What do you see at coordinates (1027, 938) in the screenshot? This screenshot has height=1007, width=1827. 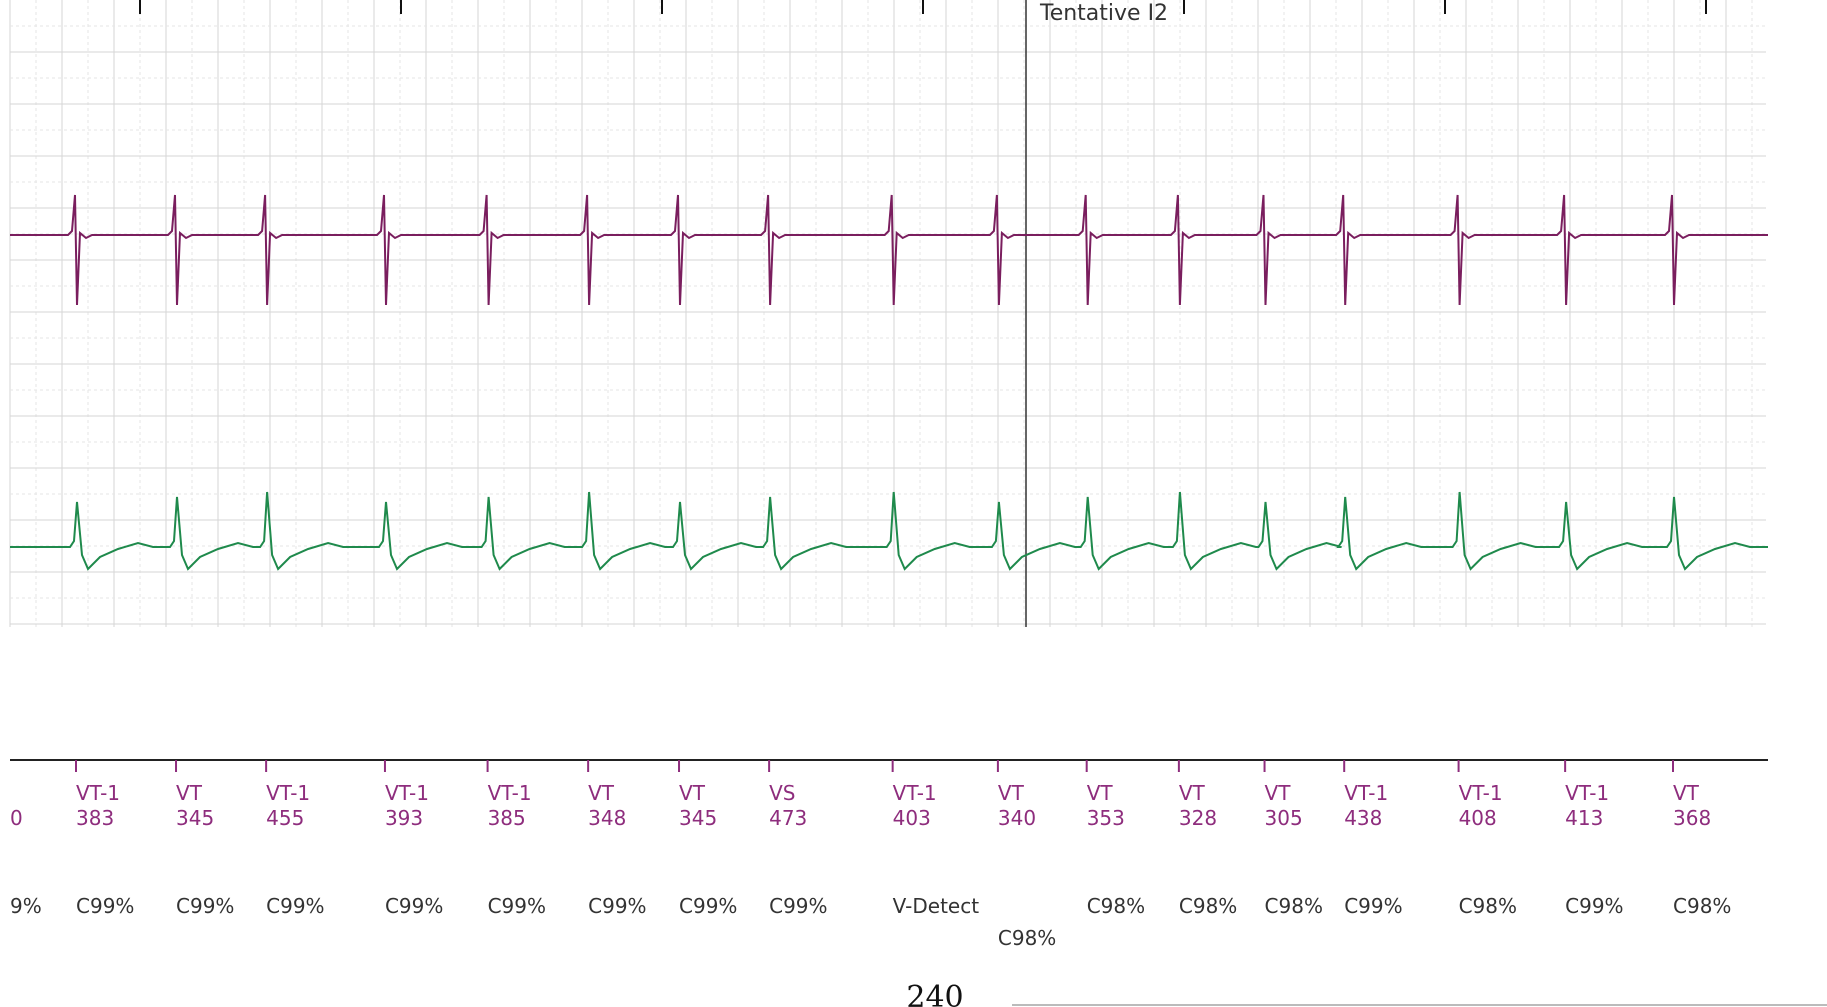 I see `marker-confidence-extra: C98%` at bounding box center [1027, 938].